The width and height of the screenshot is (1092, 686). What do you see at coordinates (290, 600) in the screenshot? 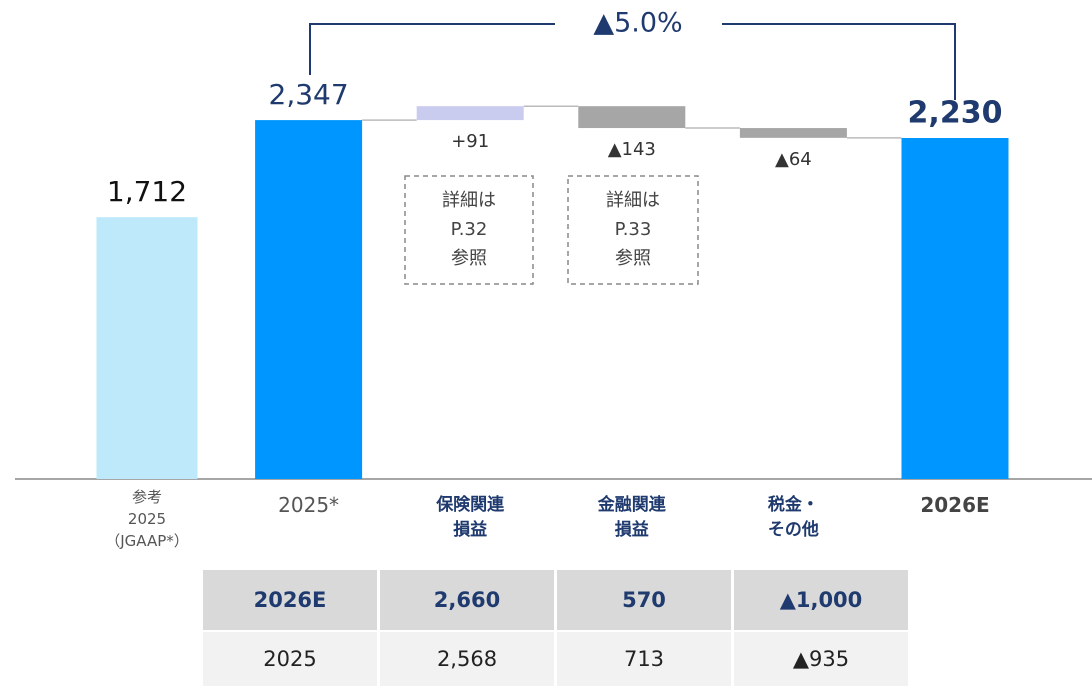
I see `table-cell: 2026E` at bounding box center [290, 600].